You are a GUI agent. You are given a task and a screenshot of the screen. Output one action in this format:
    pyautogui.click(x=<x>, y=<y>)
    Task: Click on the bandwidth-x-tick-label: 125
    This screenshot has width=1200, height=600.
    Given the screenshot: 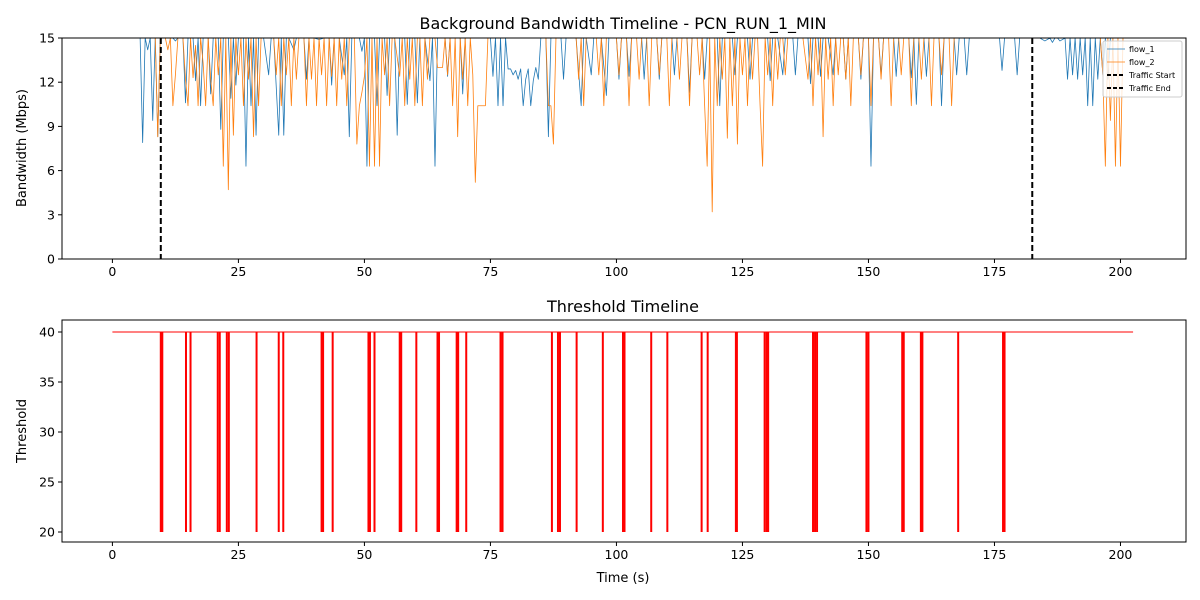 What is the action you would take?
    pyautogui.click(x=743, y=271)
    